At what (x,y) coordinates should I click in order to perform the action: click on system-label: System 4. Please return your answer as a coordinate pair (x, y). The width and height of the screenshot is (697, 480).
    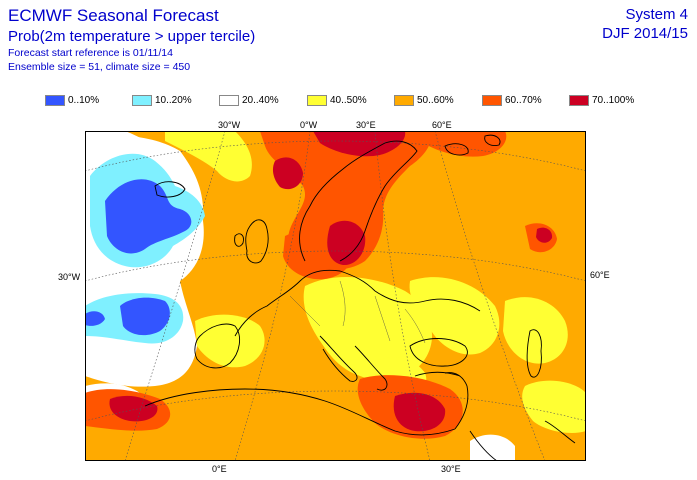
    Looking at the image, I should click on (656, 14).